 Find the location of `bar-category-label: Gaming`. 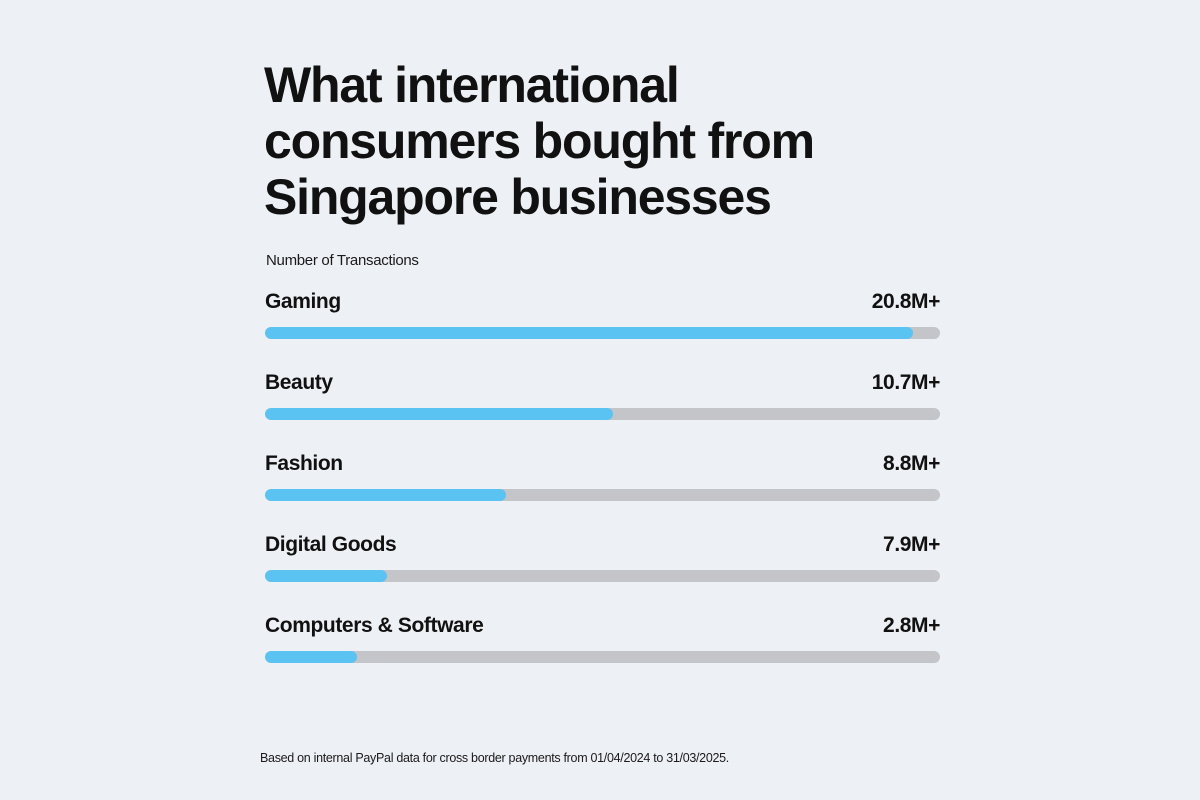

bar-category-label: Gaming is located at coordinates (303, 301).